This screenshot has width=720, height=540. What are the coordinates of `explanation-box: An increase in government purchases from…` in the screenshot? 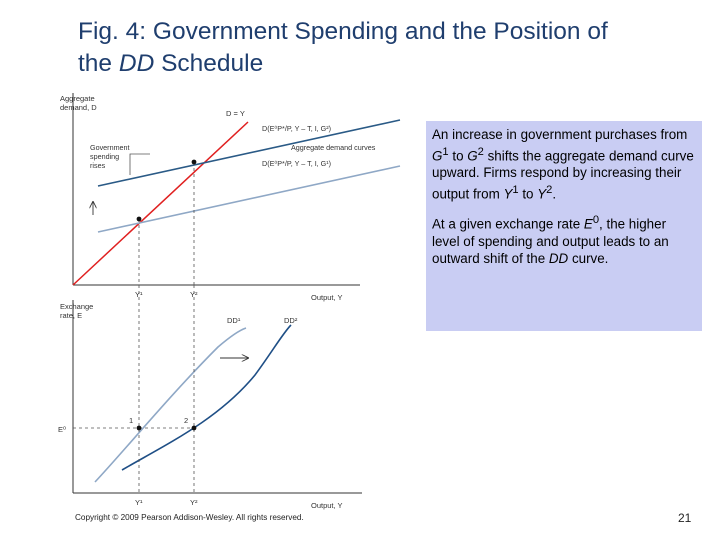 It's located at (564, 226).